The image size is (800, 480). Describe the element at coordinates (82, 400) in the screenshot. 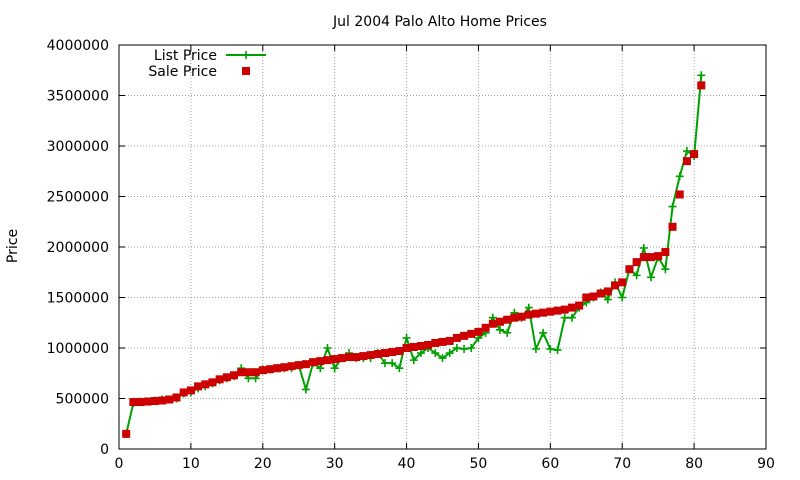

I see `y-tick-label: 500000` at that location.